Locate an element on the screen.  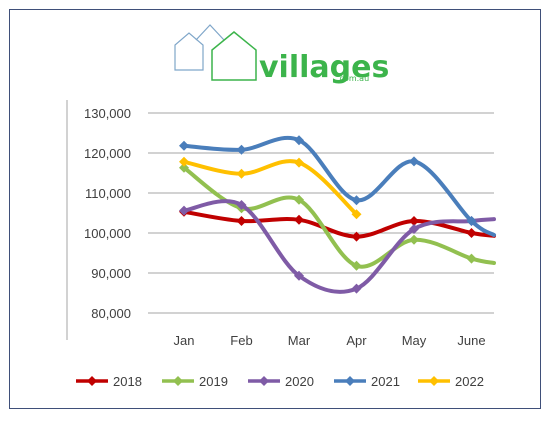
series-2019 is located at coordinates (337, 216).